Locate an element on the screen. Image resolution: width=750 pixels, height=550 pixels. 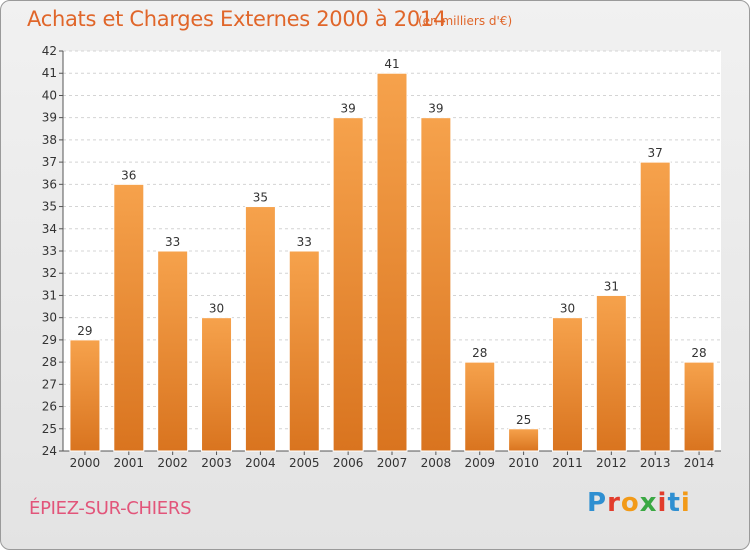
y-tick-label: 41 is located at coordinates (49, 73).